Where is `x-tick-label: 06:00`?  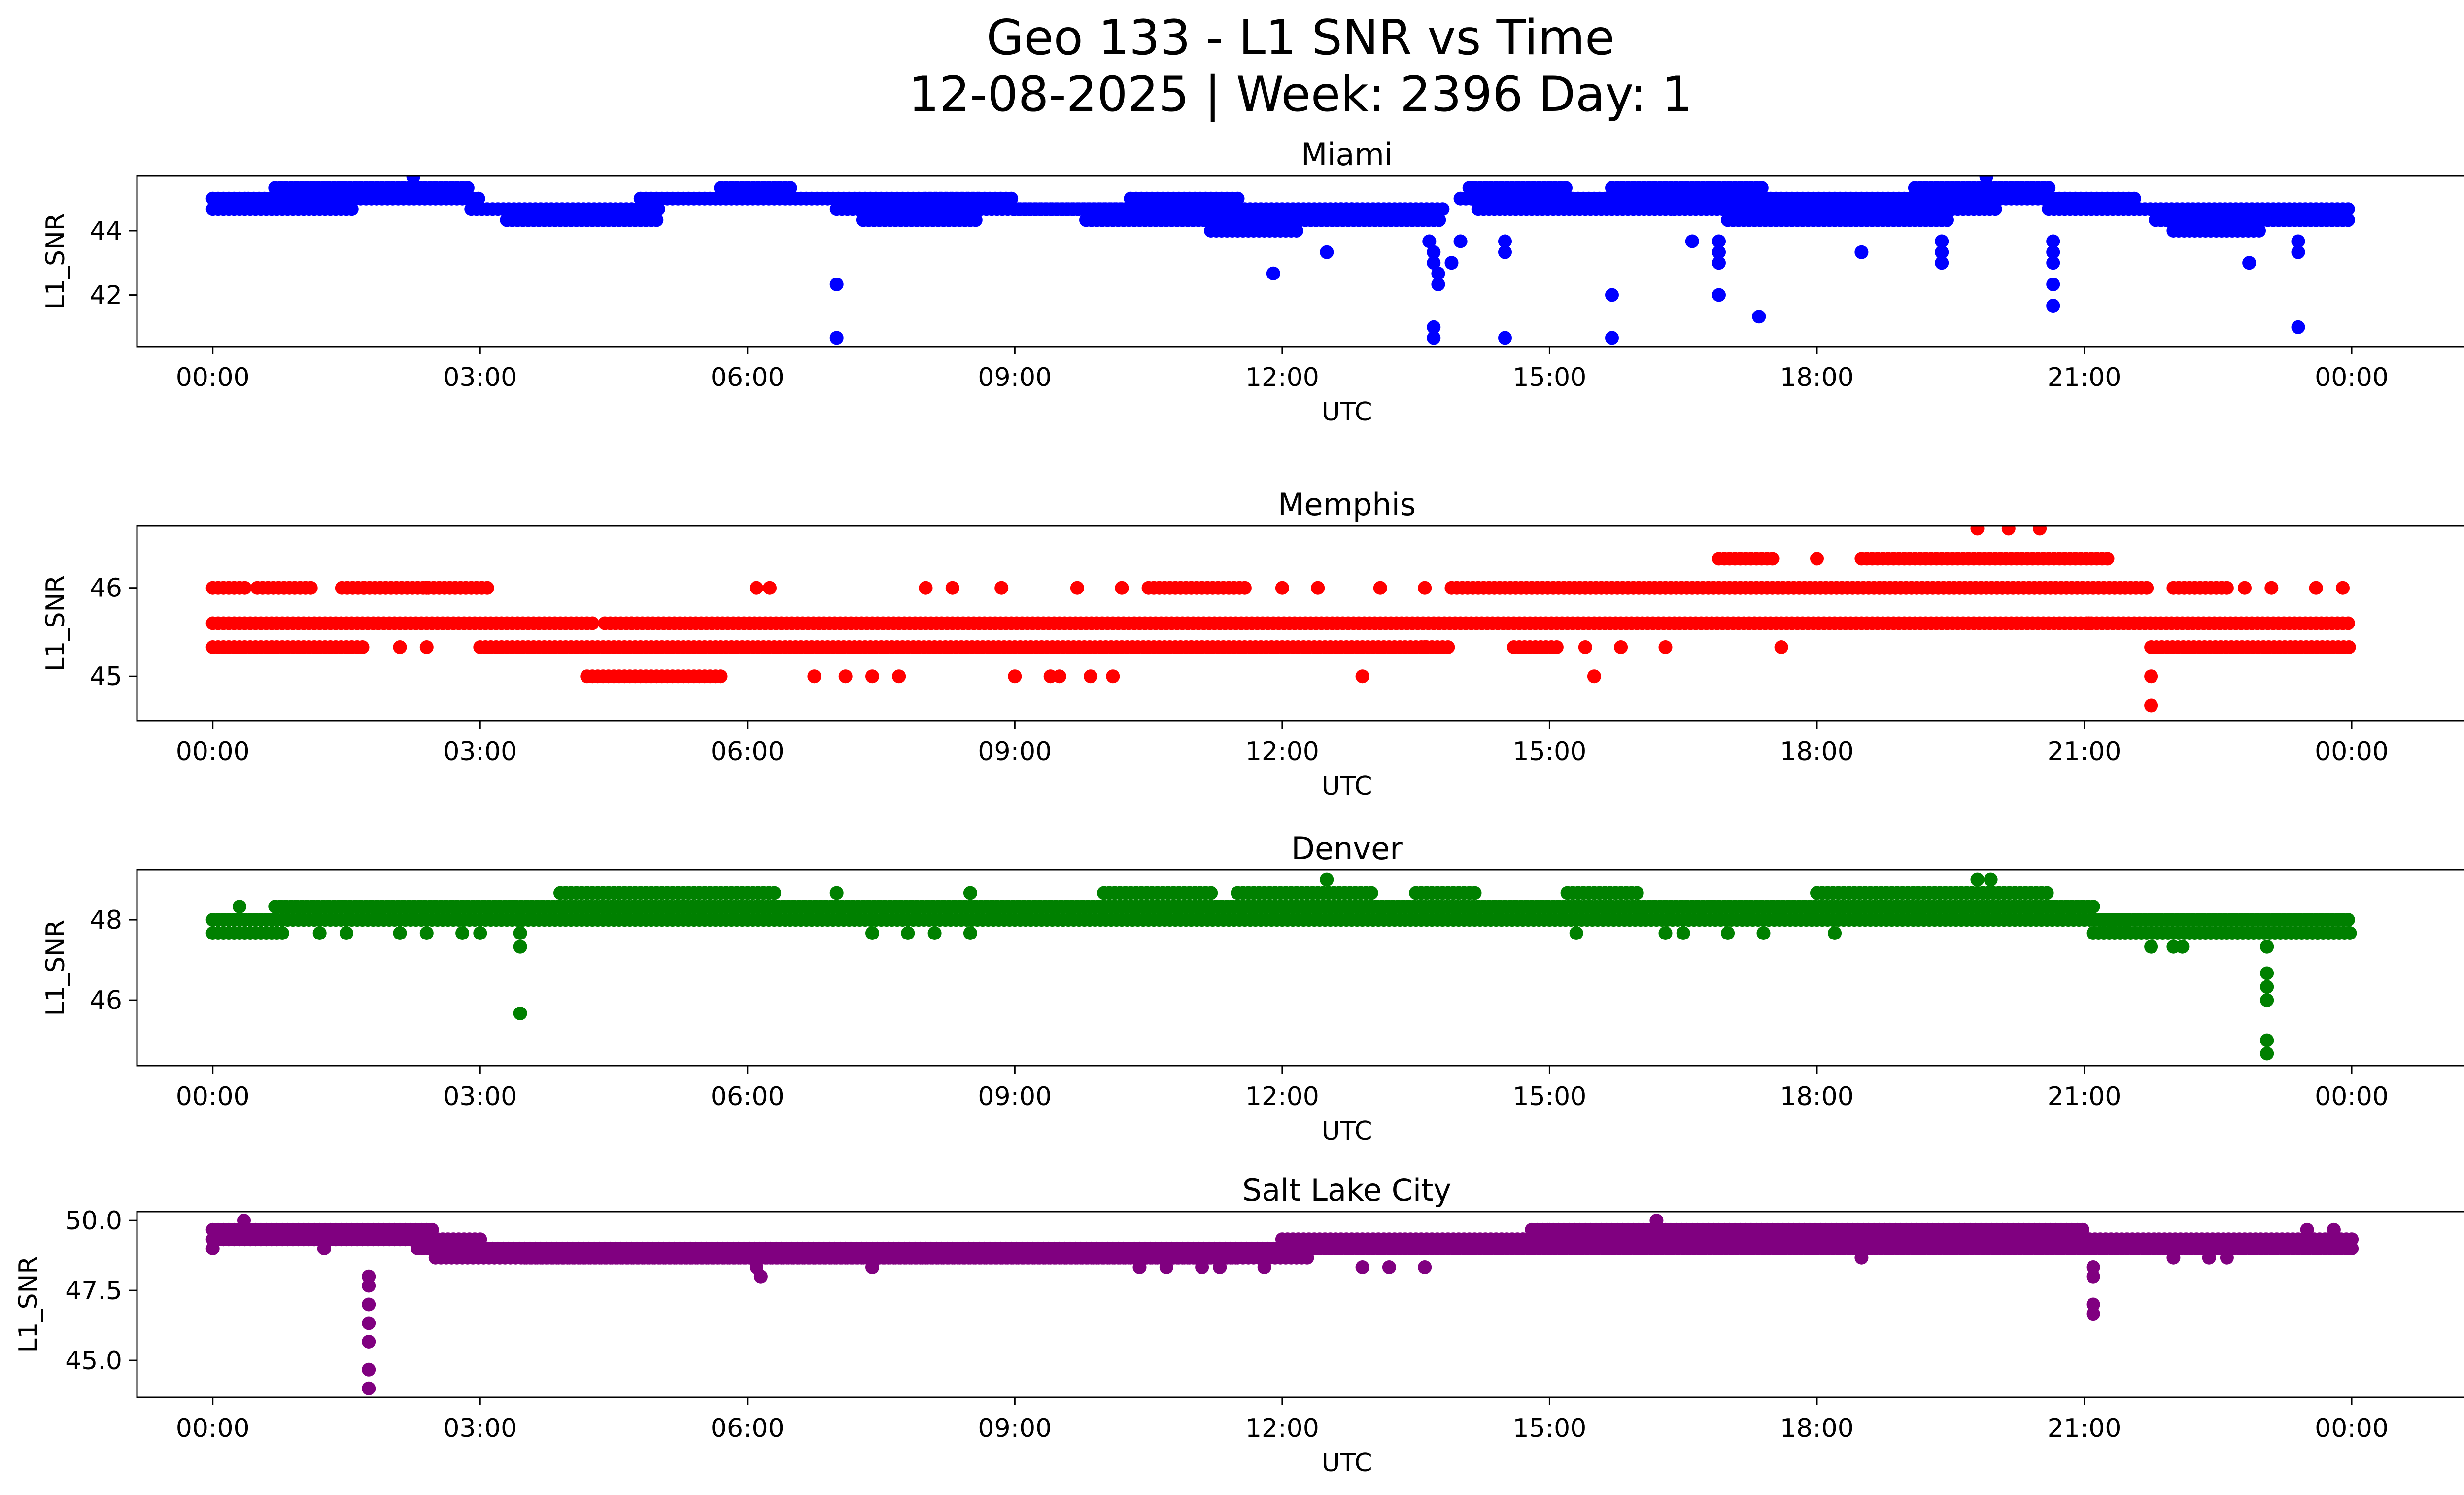 x-tick-label: 06:00 is located at coordinates (748, 751).